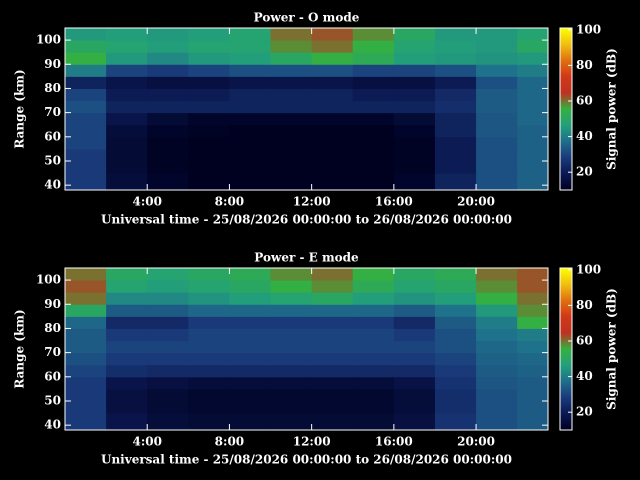 The image size is (640, 480). I want to click on y-tick-label: 90, so click(52, 304).